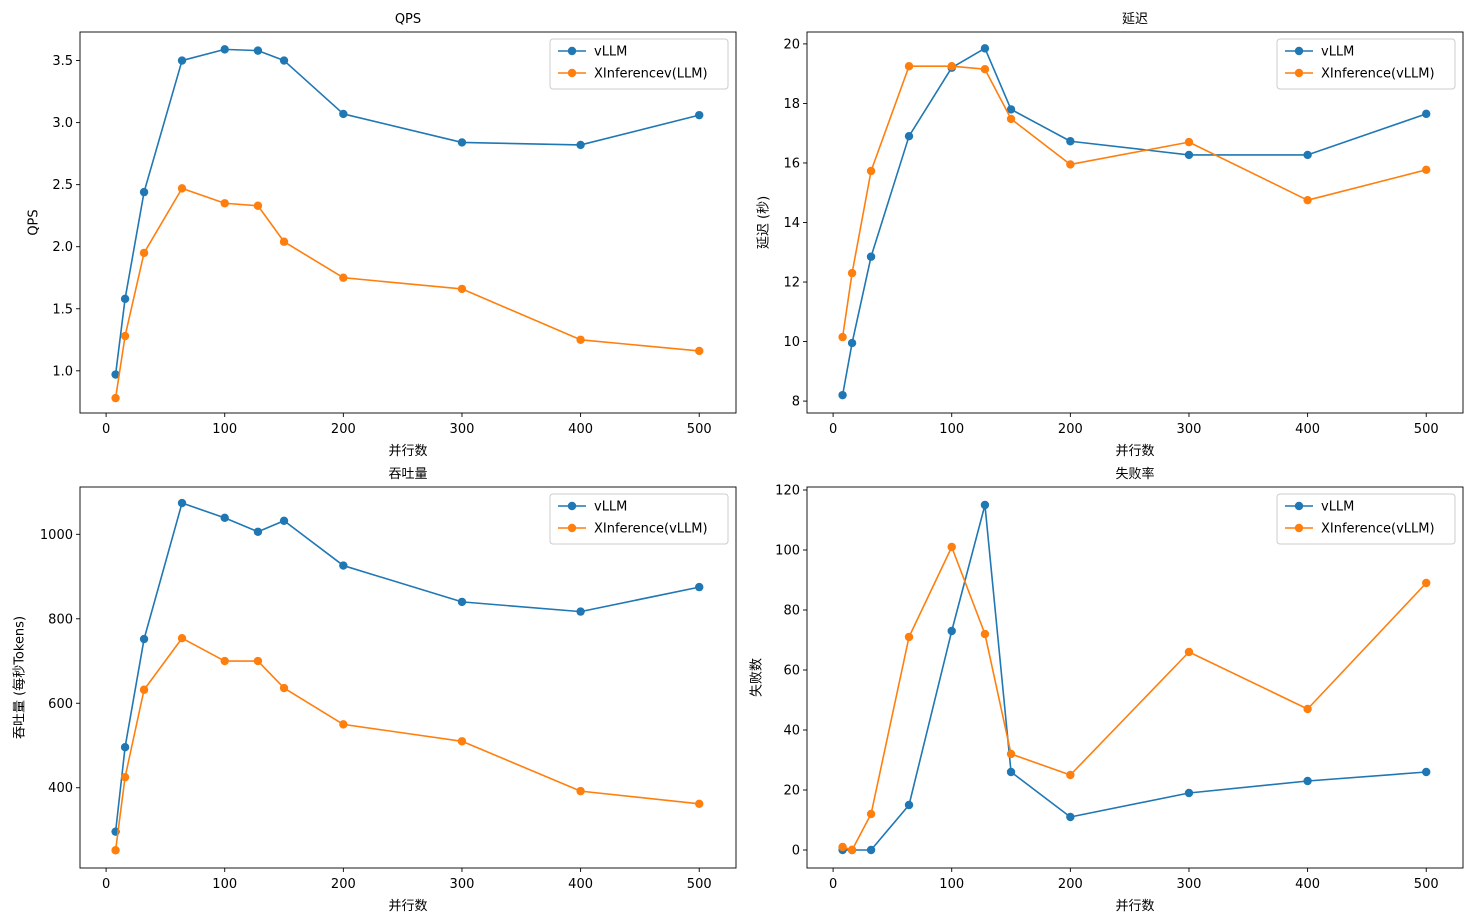 This screenshot has width=1478, height=924. Describe the element at coordinates (796, 851) in the screenshot. I see `y-tick-label: 0` at that location.